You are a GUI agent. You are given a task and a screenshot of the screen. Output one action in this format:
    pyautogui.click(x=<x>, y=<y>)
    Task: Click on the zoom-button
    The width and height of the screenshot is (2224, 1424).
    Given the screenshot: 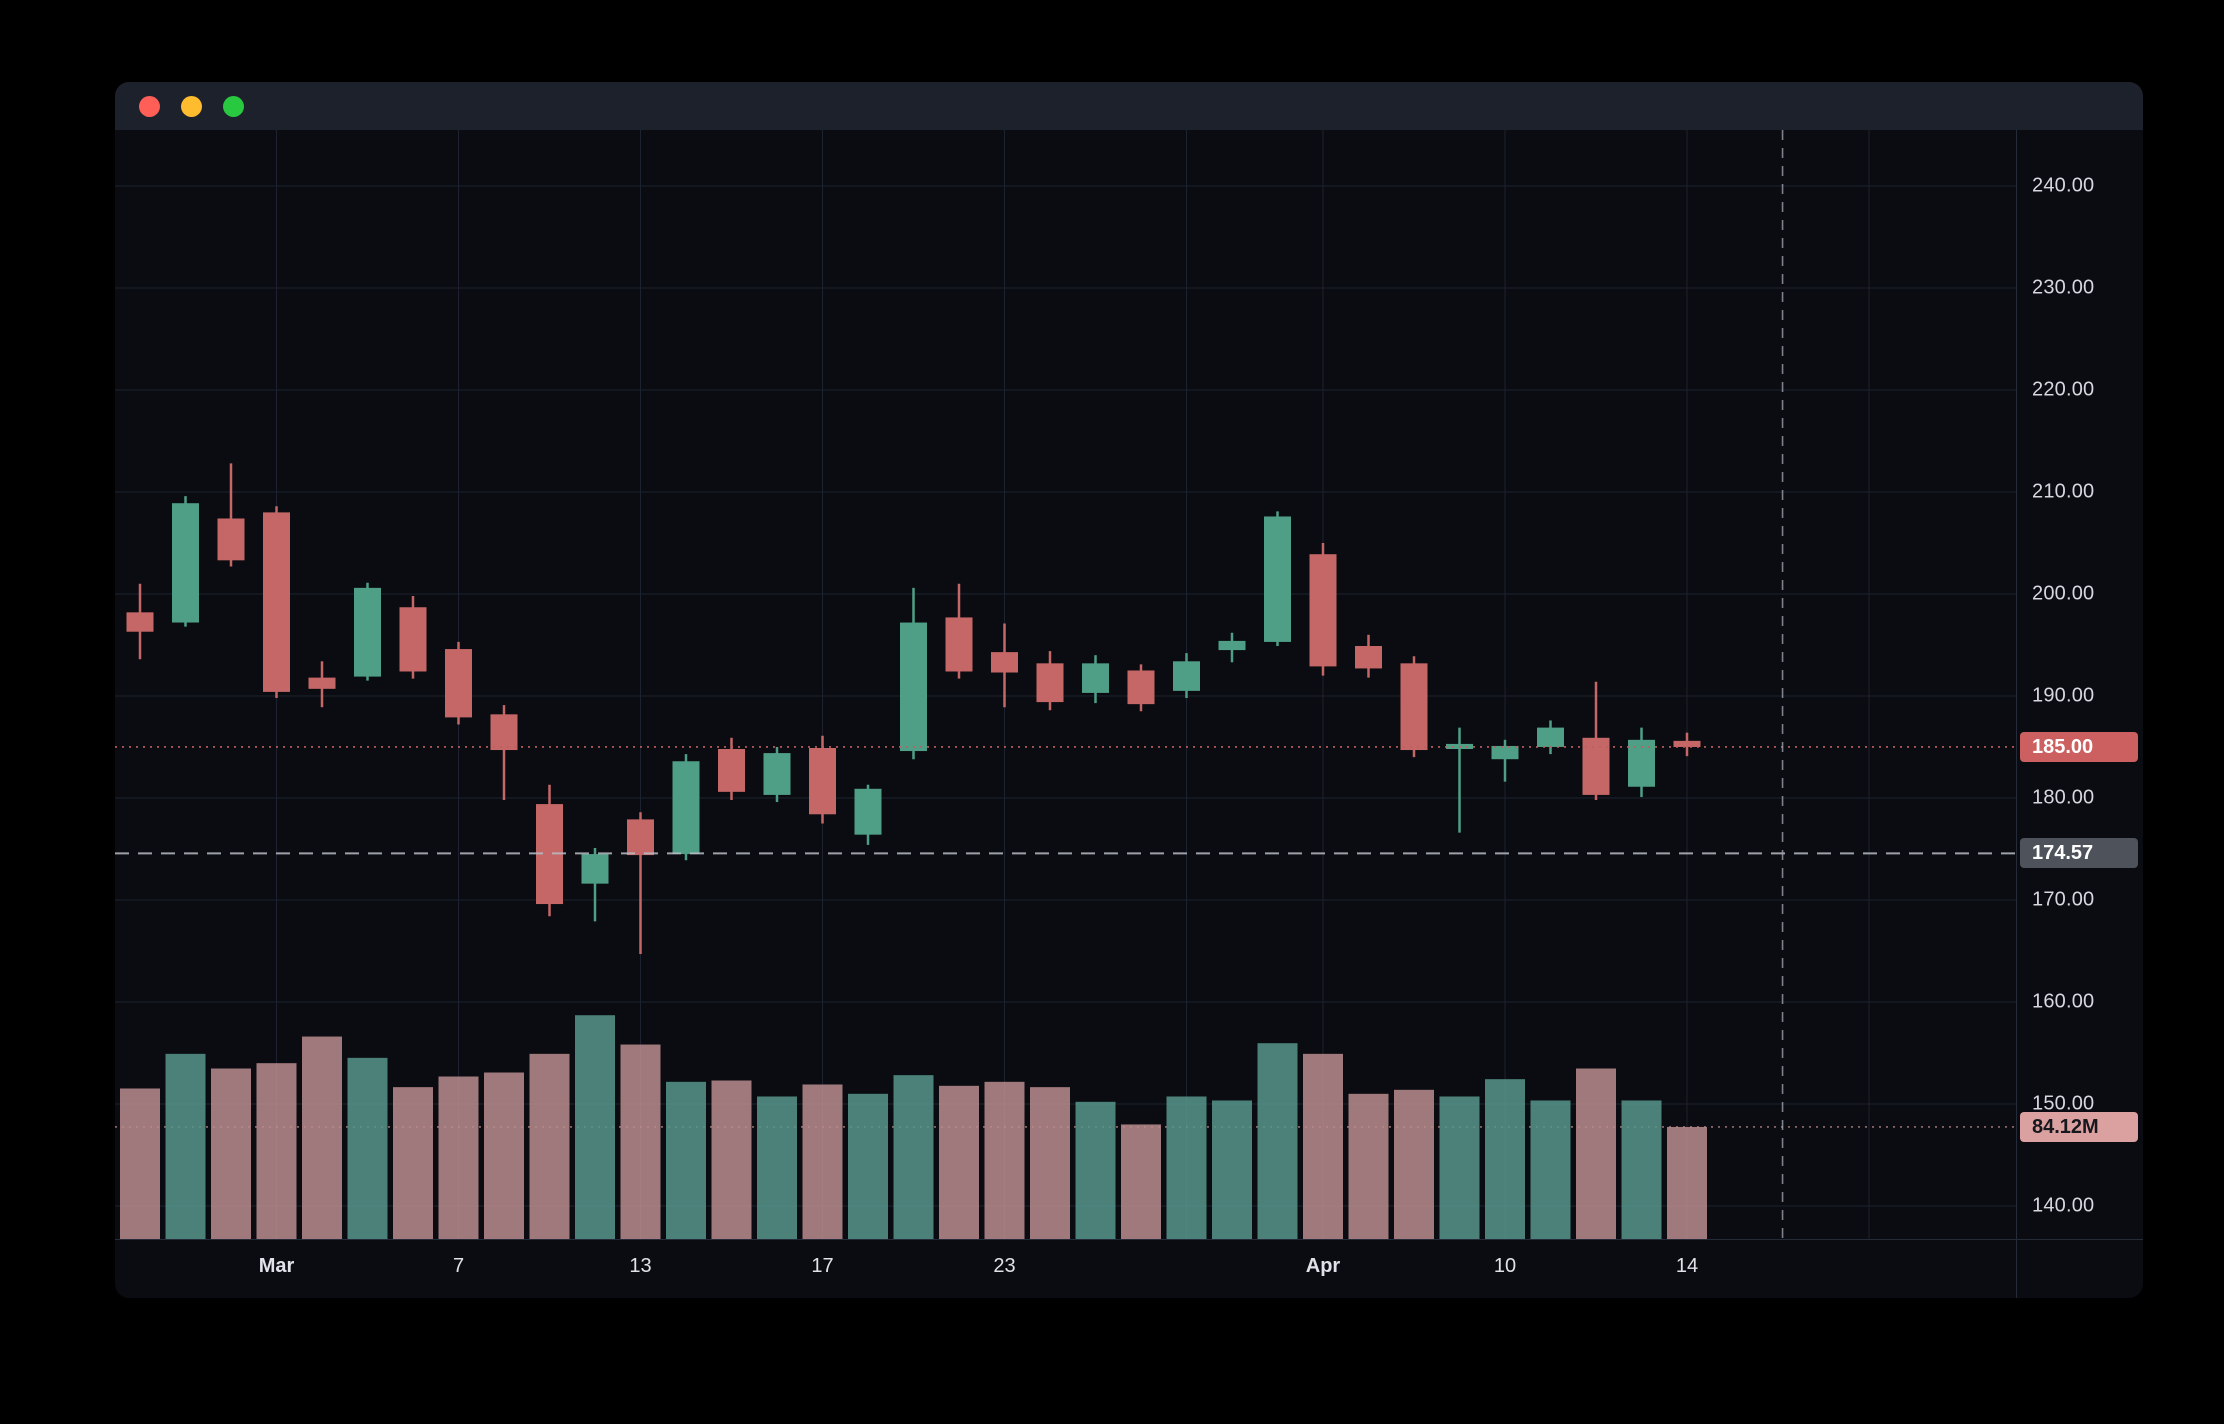 What is the action you would take?
    pyautogui.click(x=233, y=106)
    